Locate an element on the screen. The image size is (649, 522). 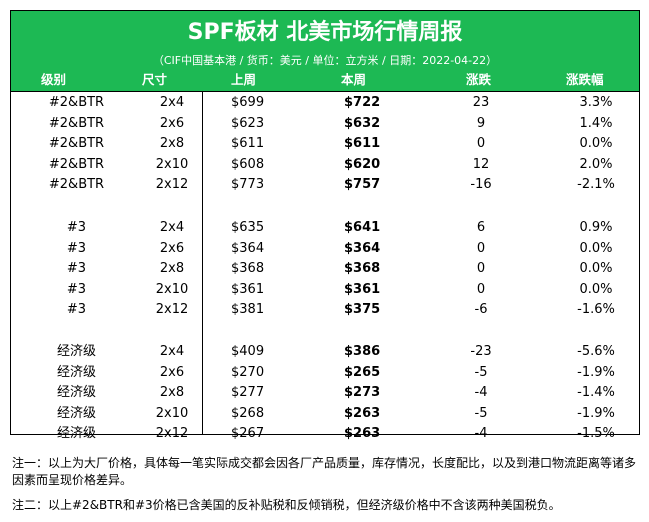
cell-this: $273 is located at coordinates (362, 392).